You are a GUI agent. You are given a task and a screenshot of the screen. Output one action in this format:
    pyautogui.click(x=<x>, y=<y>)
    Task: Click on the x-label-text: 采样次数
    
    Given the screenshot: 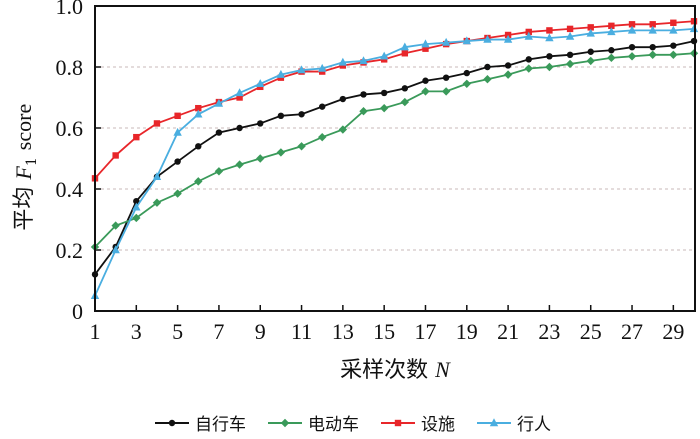 What is the action you would take?
    pyautogui.click(x=384, y=370)
    